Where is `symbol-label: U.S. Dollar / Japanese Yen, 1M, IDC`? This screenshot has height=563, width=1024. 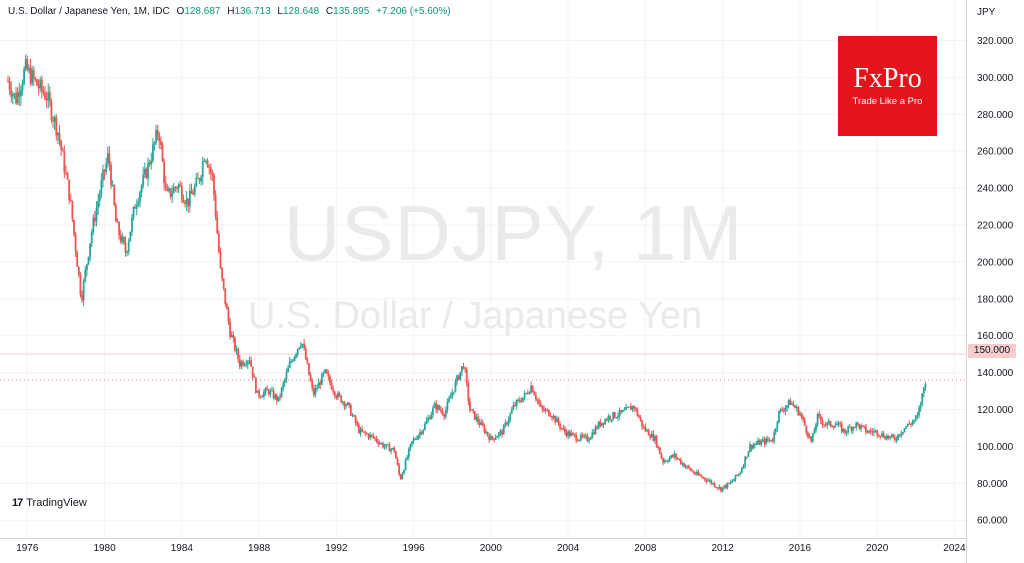 symbol-label: U.S. Dollar / Japanese Yen, 1M, IDC is located at coordinates (89, 11).